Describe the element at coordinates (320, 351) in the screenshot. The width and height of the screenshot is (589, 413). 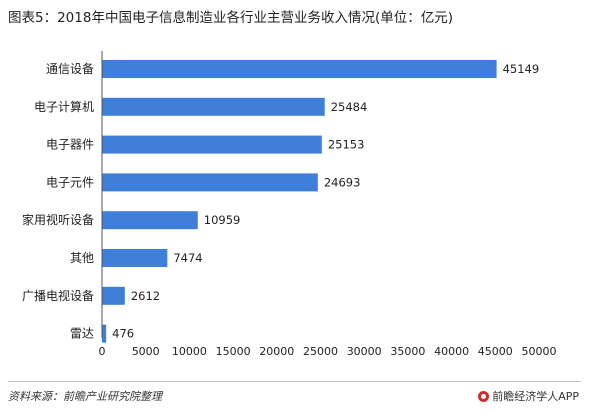
I see `x-tick-label: 25000` at that location.